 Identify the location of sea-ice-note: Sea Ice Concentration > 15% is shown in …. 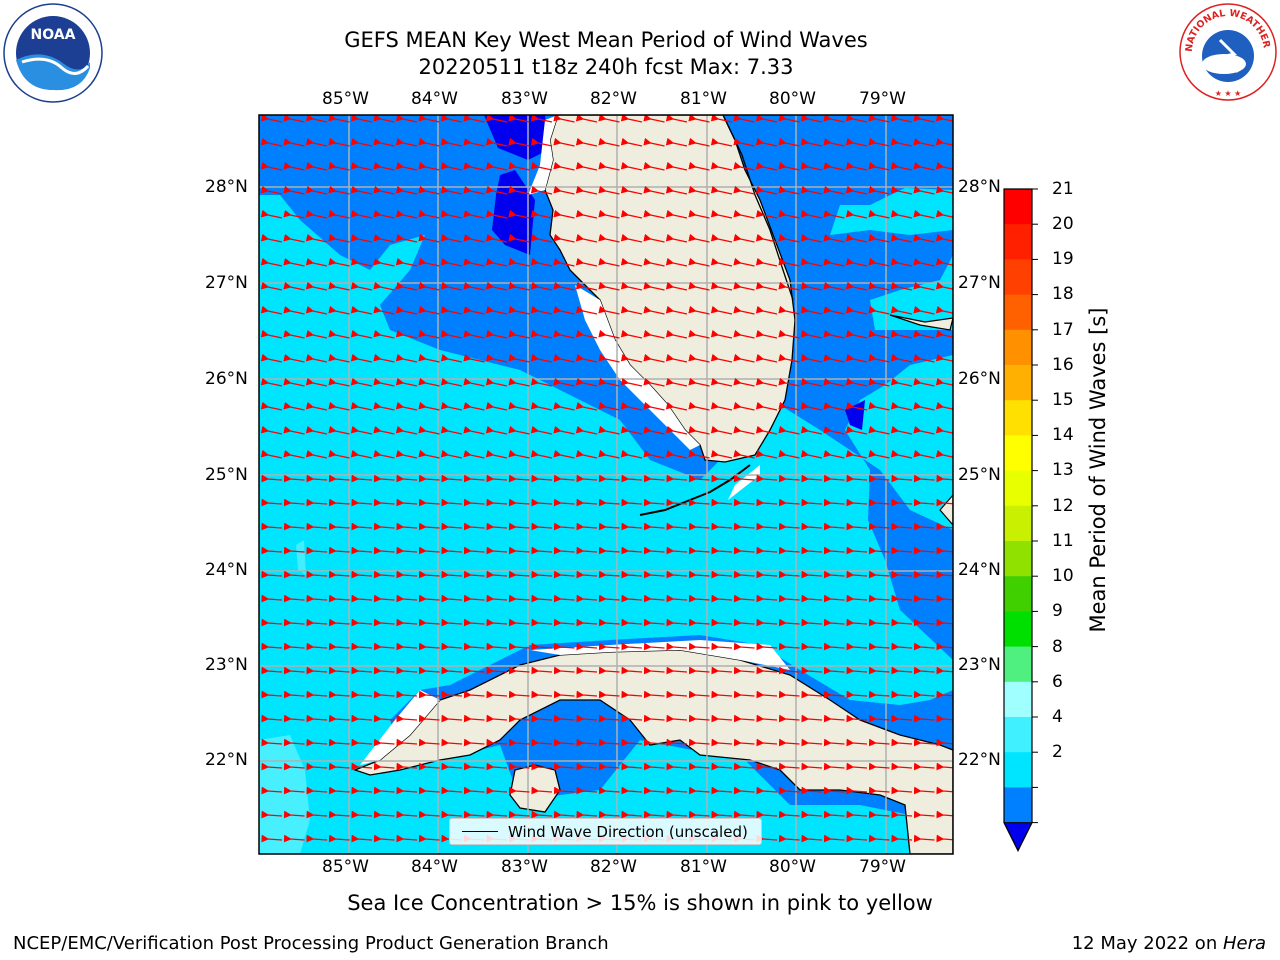
(640, 903).